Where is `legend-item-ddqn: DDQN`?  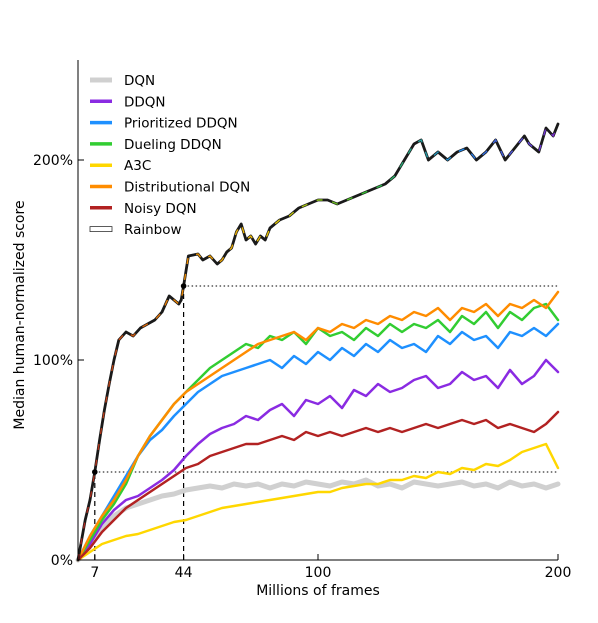 legend-item-ddqn: DDQN is located at coordinates (128, 102).